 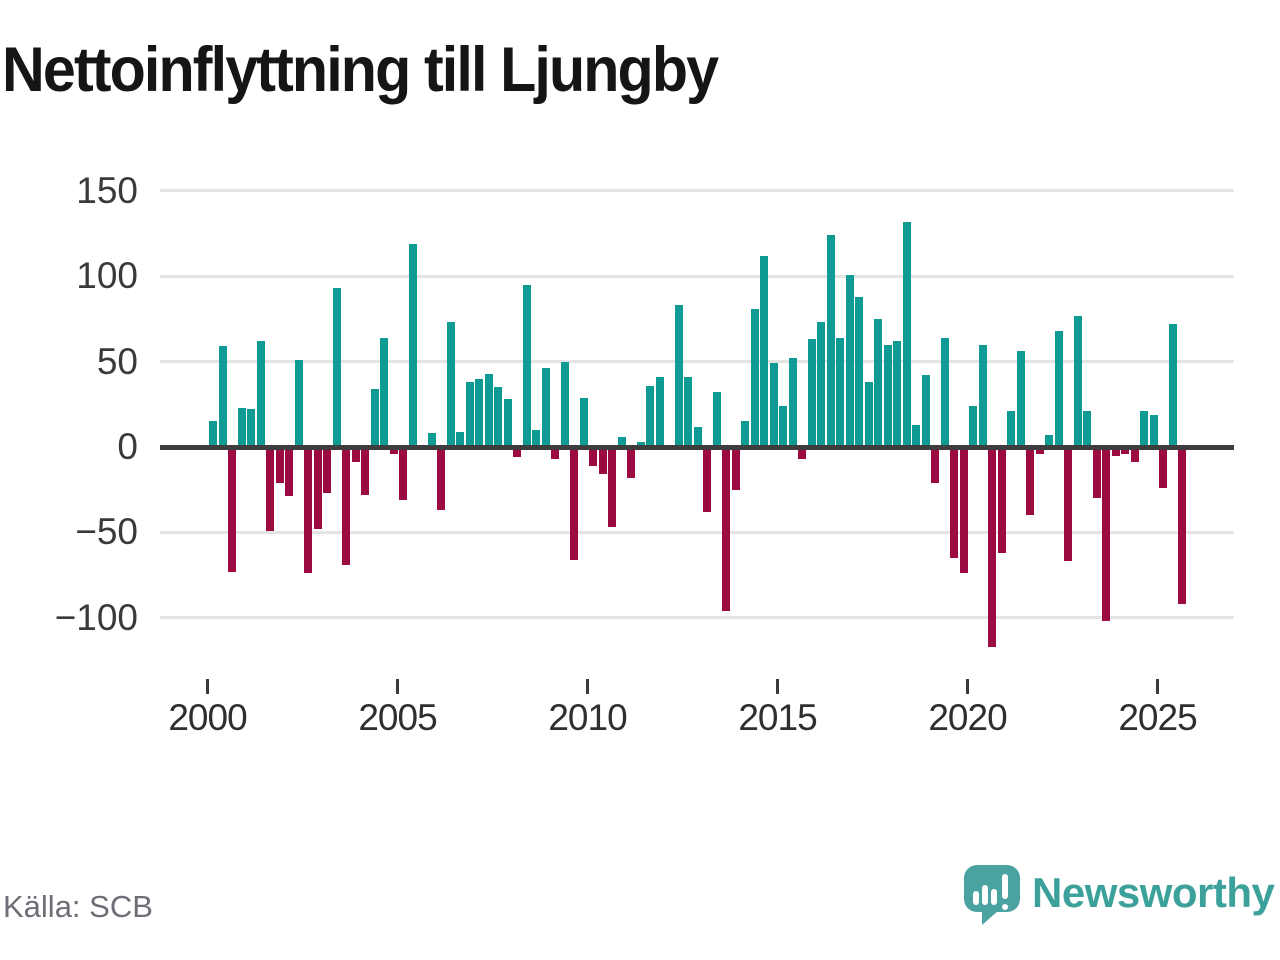 I want to click on bar-2006-Q2, so click(x=450, y=384).